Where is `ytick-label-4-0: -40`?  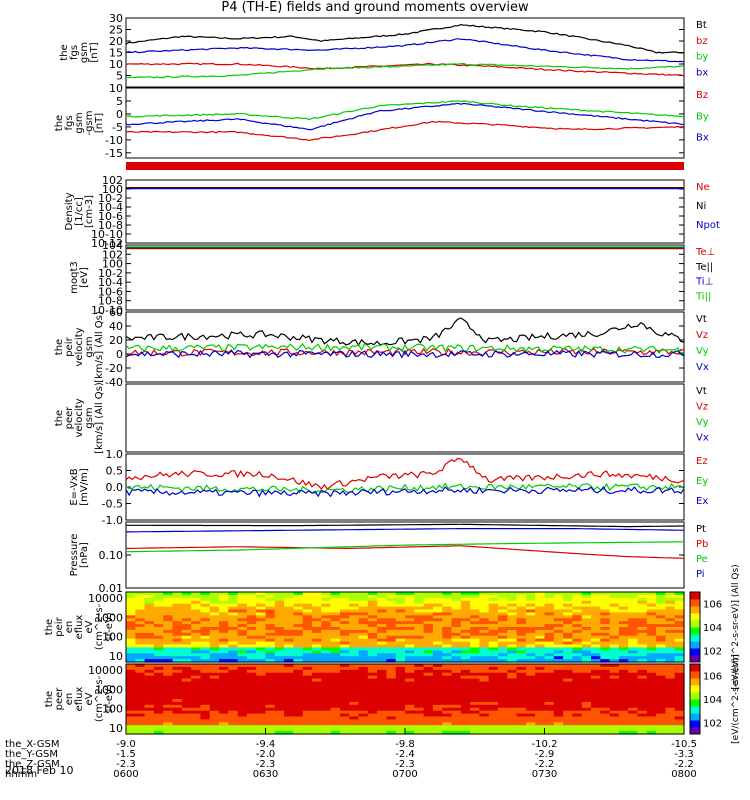 ytick-label-4-0: -40 is located at coordinates (114, 382).